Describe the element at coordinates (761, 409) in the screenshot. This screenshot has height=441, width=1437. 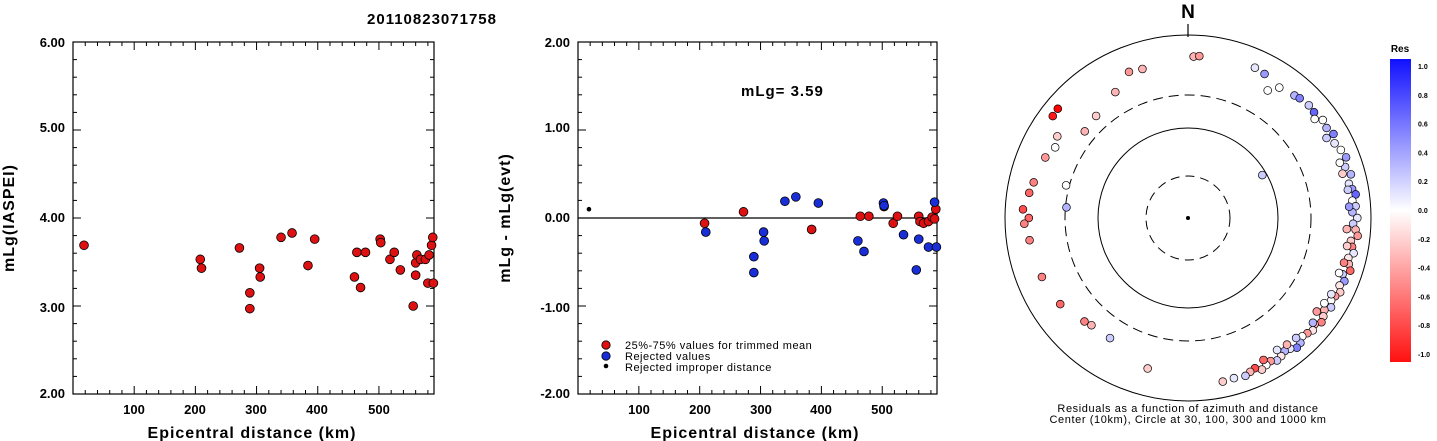
I see `plot2-xtick-300: 300` at that location.